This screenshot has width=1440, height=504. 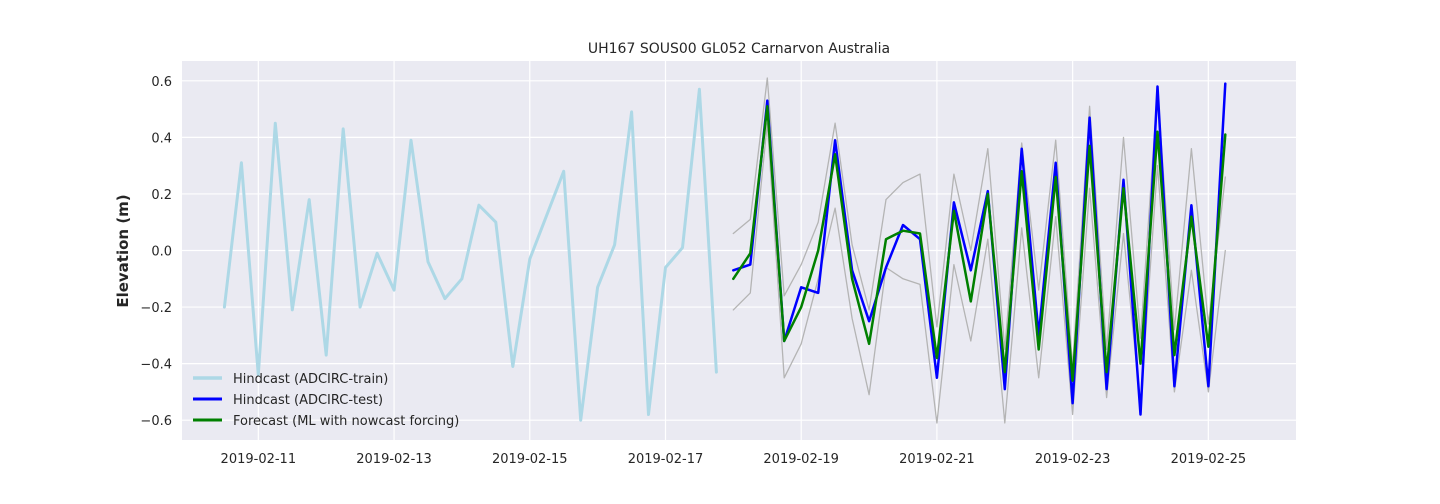 What do you see at coordinates (161, 252) in the screenshot?
I see `y-tick-label: 0.0` at bounding box center [161, 252].